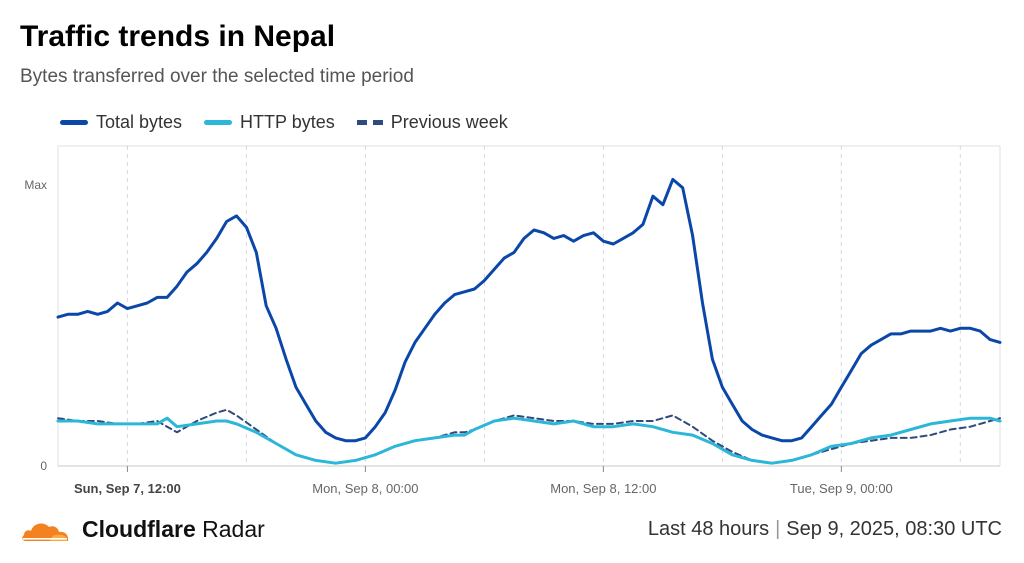  I want to click on series-line-previous-week, so click(529, 436).